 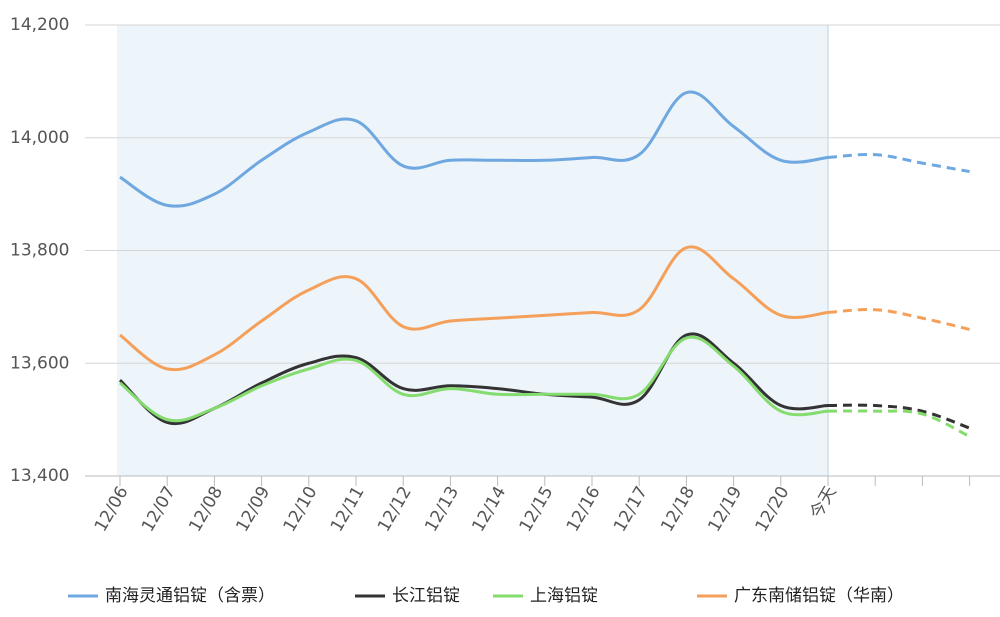 I want to click on x-tick-label: 12/16, so click(x=584, y=509).